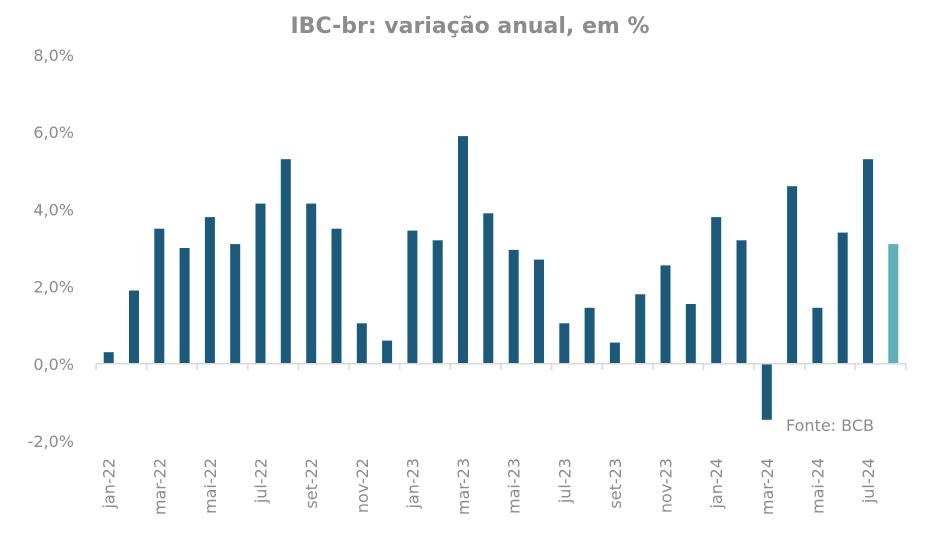  What do you see at coordinates (716, 484) in the screenshot?
I see `x-tick-label: jan-24` at bounding box center [716, 484].